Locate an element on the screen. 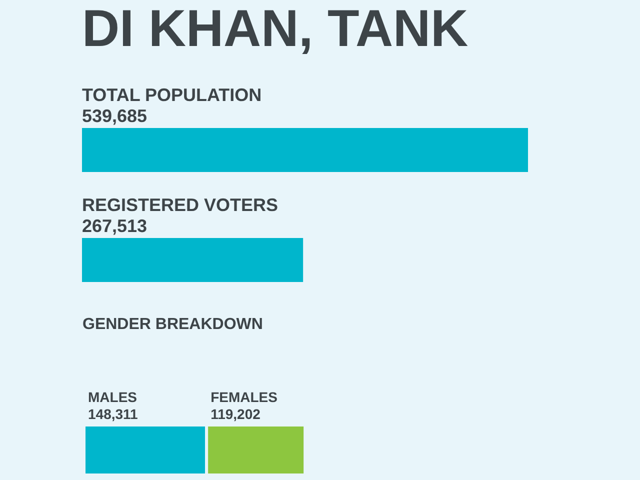  series-label: MALES is located at coordinates (112, 397).